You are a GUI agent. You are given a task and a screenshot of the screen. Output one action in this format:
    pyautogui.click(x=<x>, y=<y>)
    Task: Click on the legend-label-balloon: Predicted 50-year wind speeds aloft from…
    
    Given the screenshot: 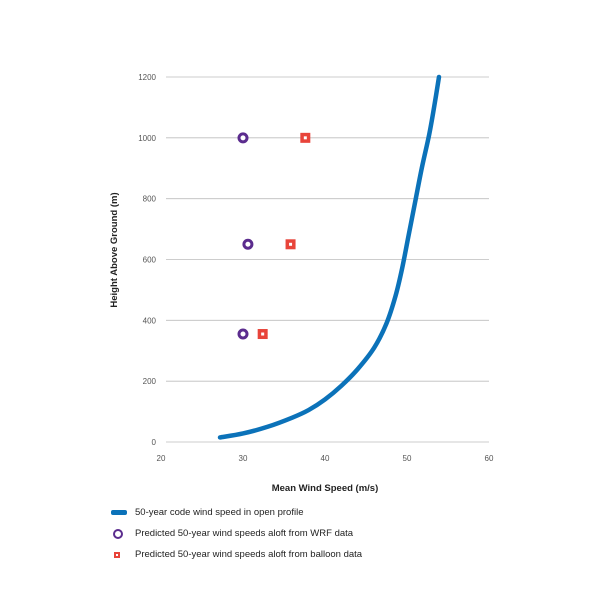 What is the action you would take?
    pyautogui.click(x=249, y=554)
    